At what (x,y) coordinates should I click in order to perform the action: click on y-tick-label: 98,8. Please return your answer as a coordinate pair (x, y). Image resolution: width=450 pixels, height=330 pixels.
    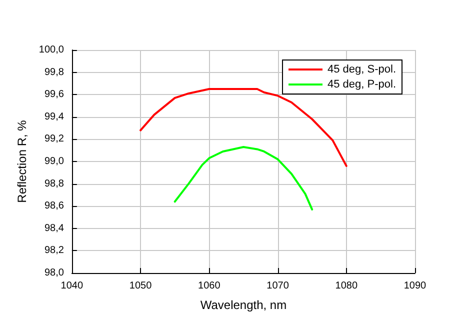
    Looking at the image, I should click on (54, 184).